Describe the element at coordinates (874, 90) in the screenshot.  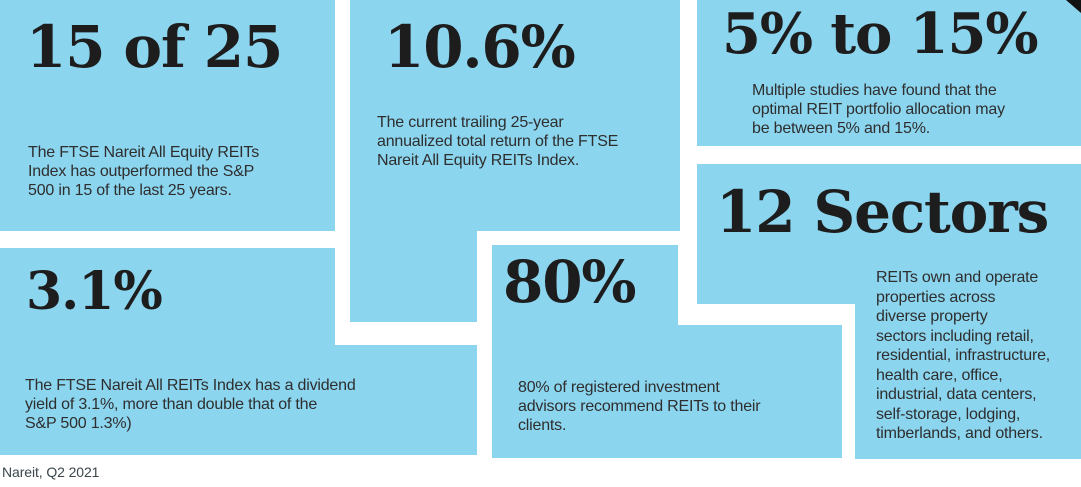
I see `body-line: Multiple studies have found that the` at that location.